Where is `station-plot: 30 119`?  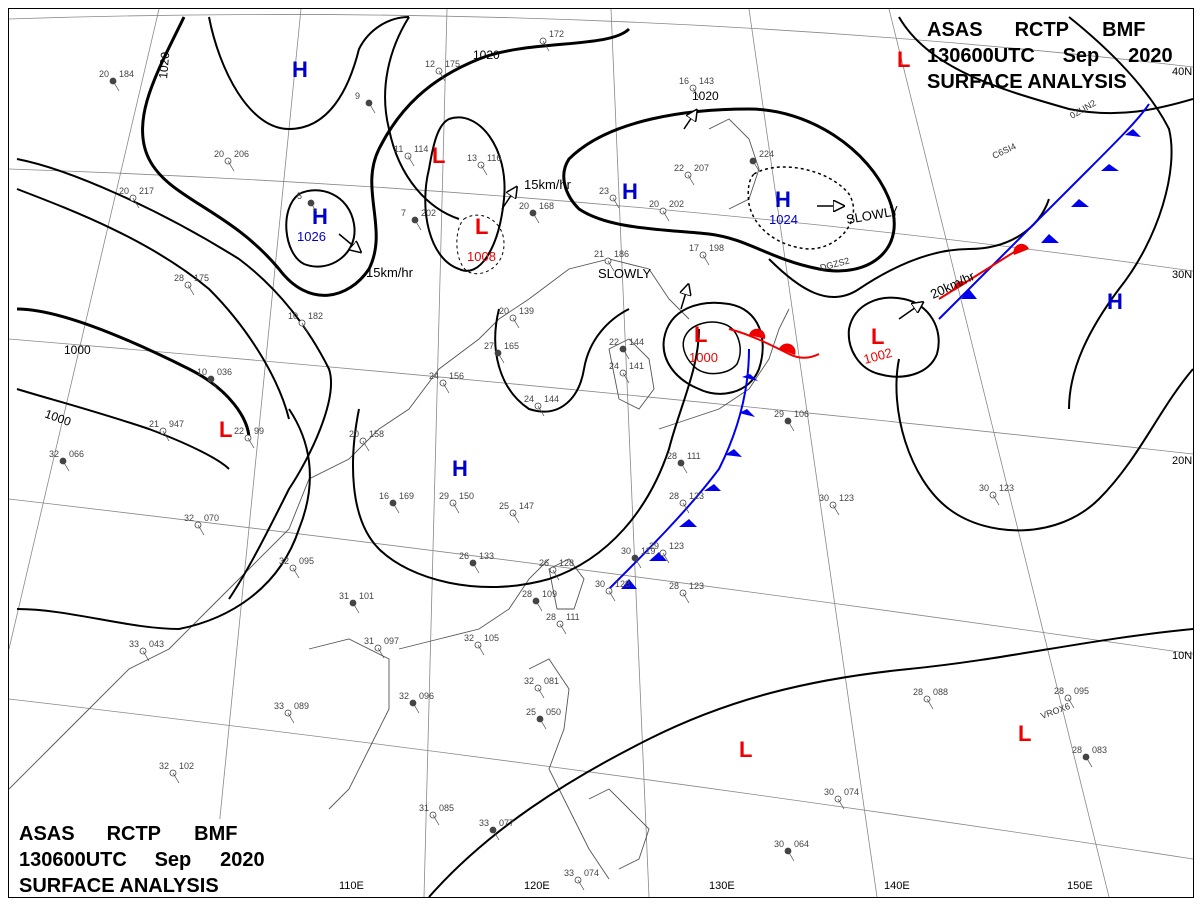
station-plot: 30 119 is located at coordinates (638, 557).